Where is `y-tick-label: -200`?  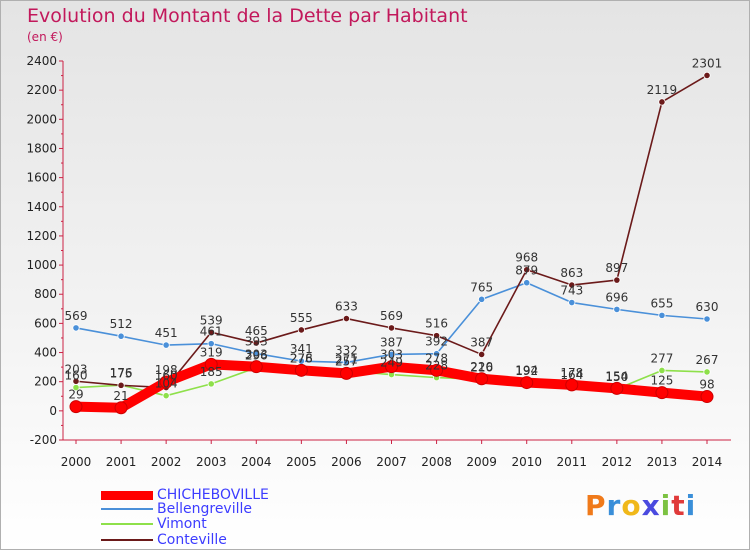 y-tick-label: -200 is located at coordinates (43, 440).